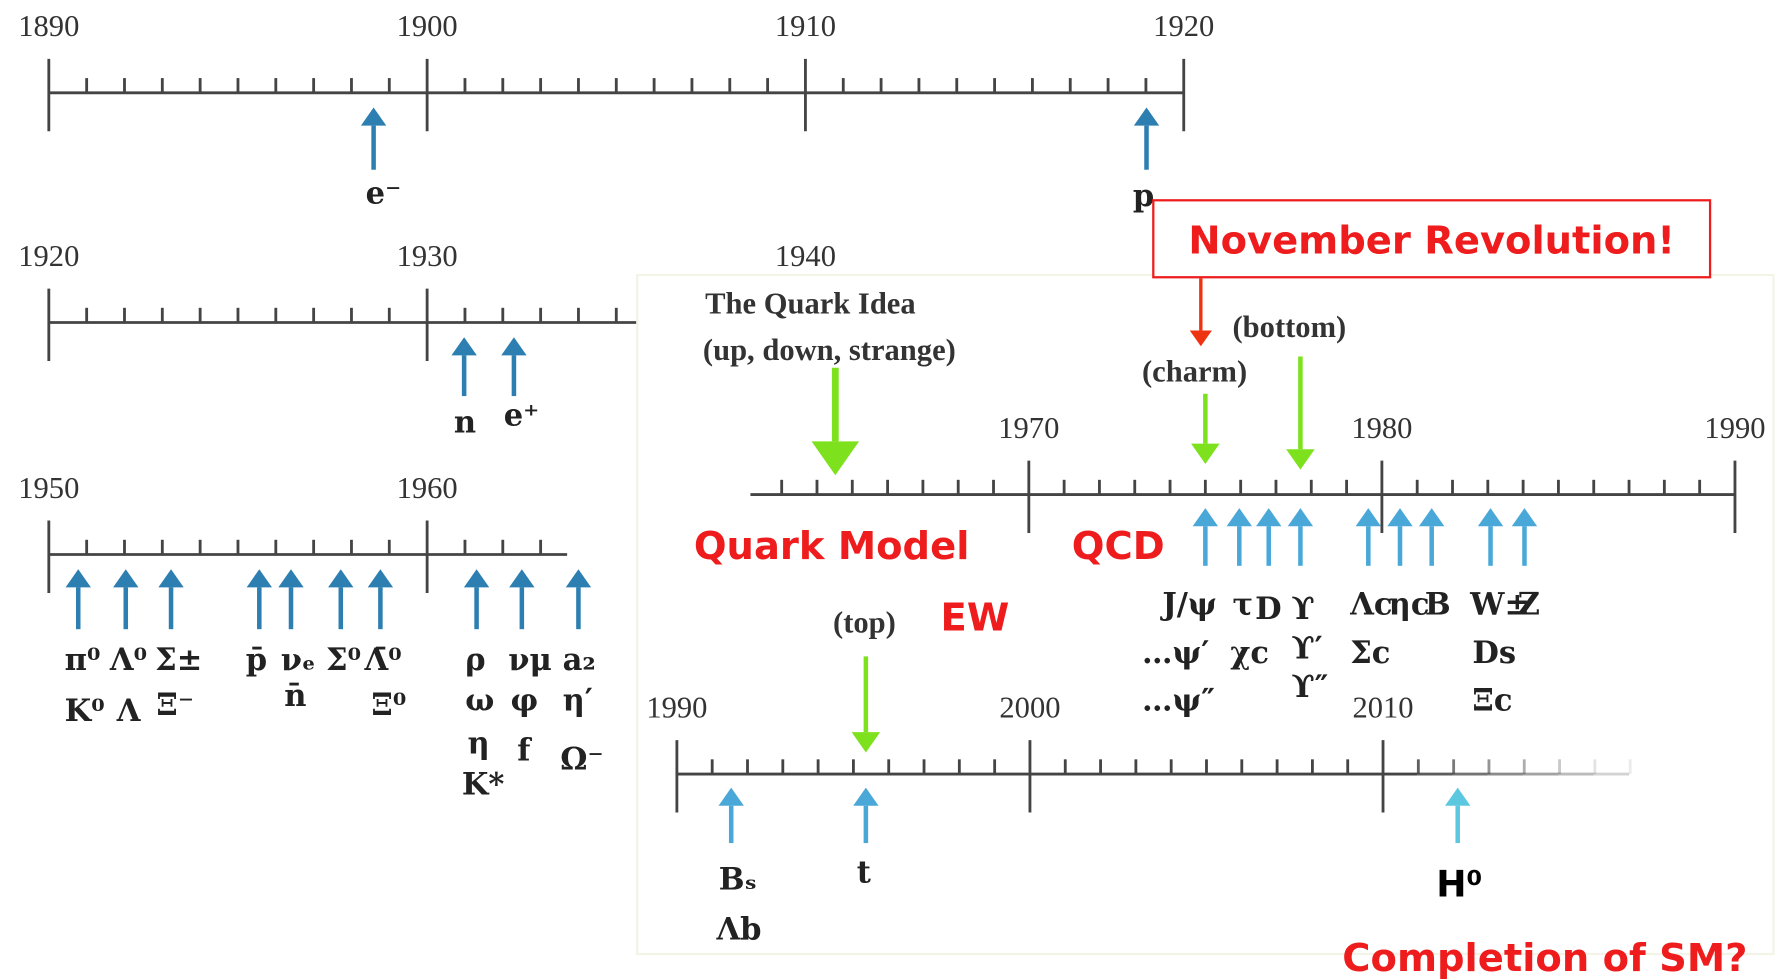 The width and height of the screenshot is (1777, 980). I want to click on particle-label: Σ±, so click(178, 660).